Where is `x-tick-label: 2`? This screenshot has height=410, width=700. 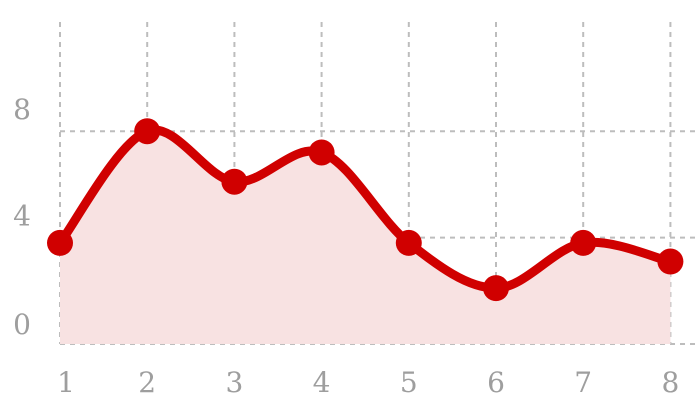 x-tick-label: 2 is located at coordinates (147, 382).